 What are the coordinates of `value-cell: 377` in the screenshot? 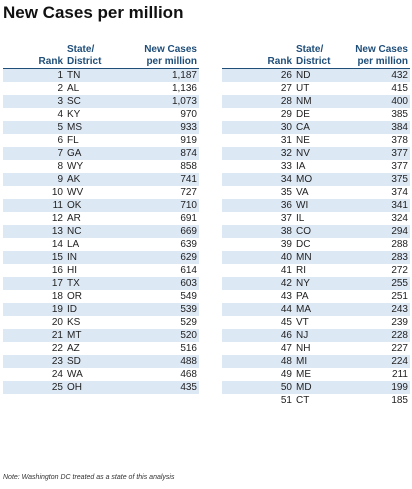 It's located at (399, 166).